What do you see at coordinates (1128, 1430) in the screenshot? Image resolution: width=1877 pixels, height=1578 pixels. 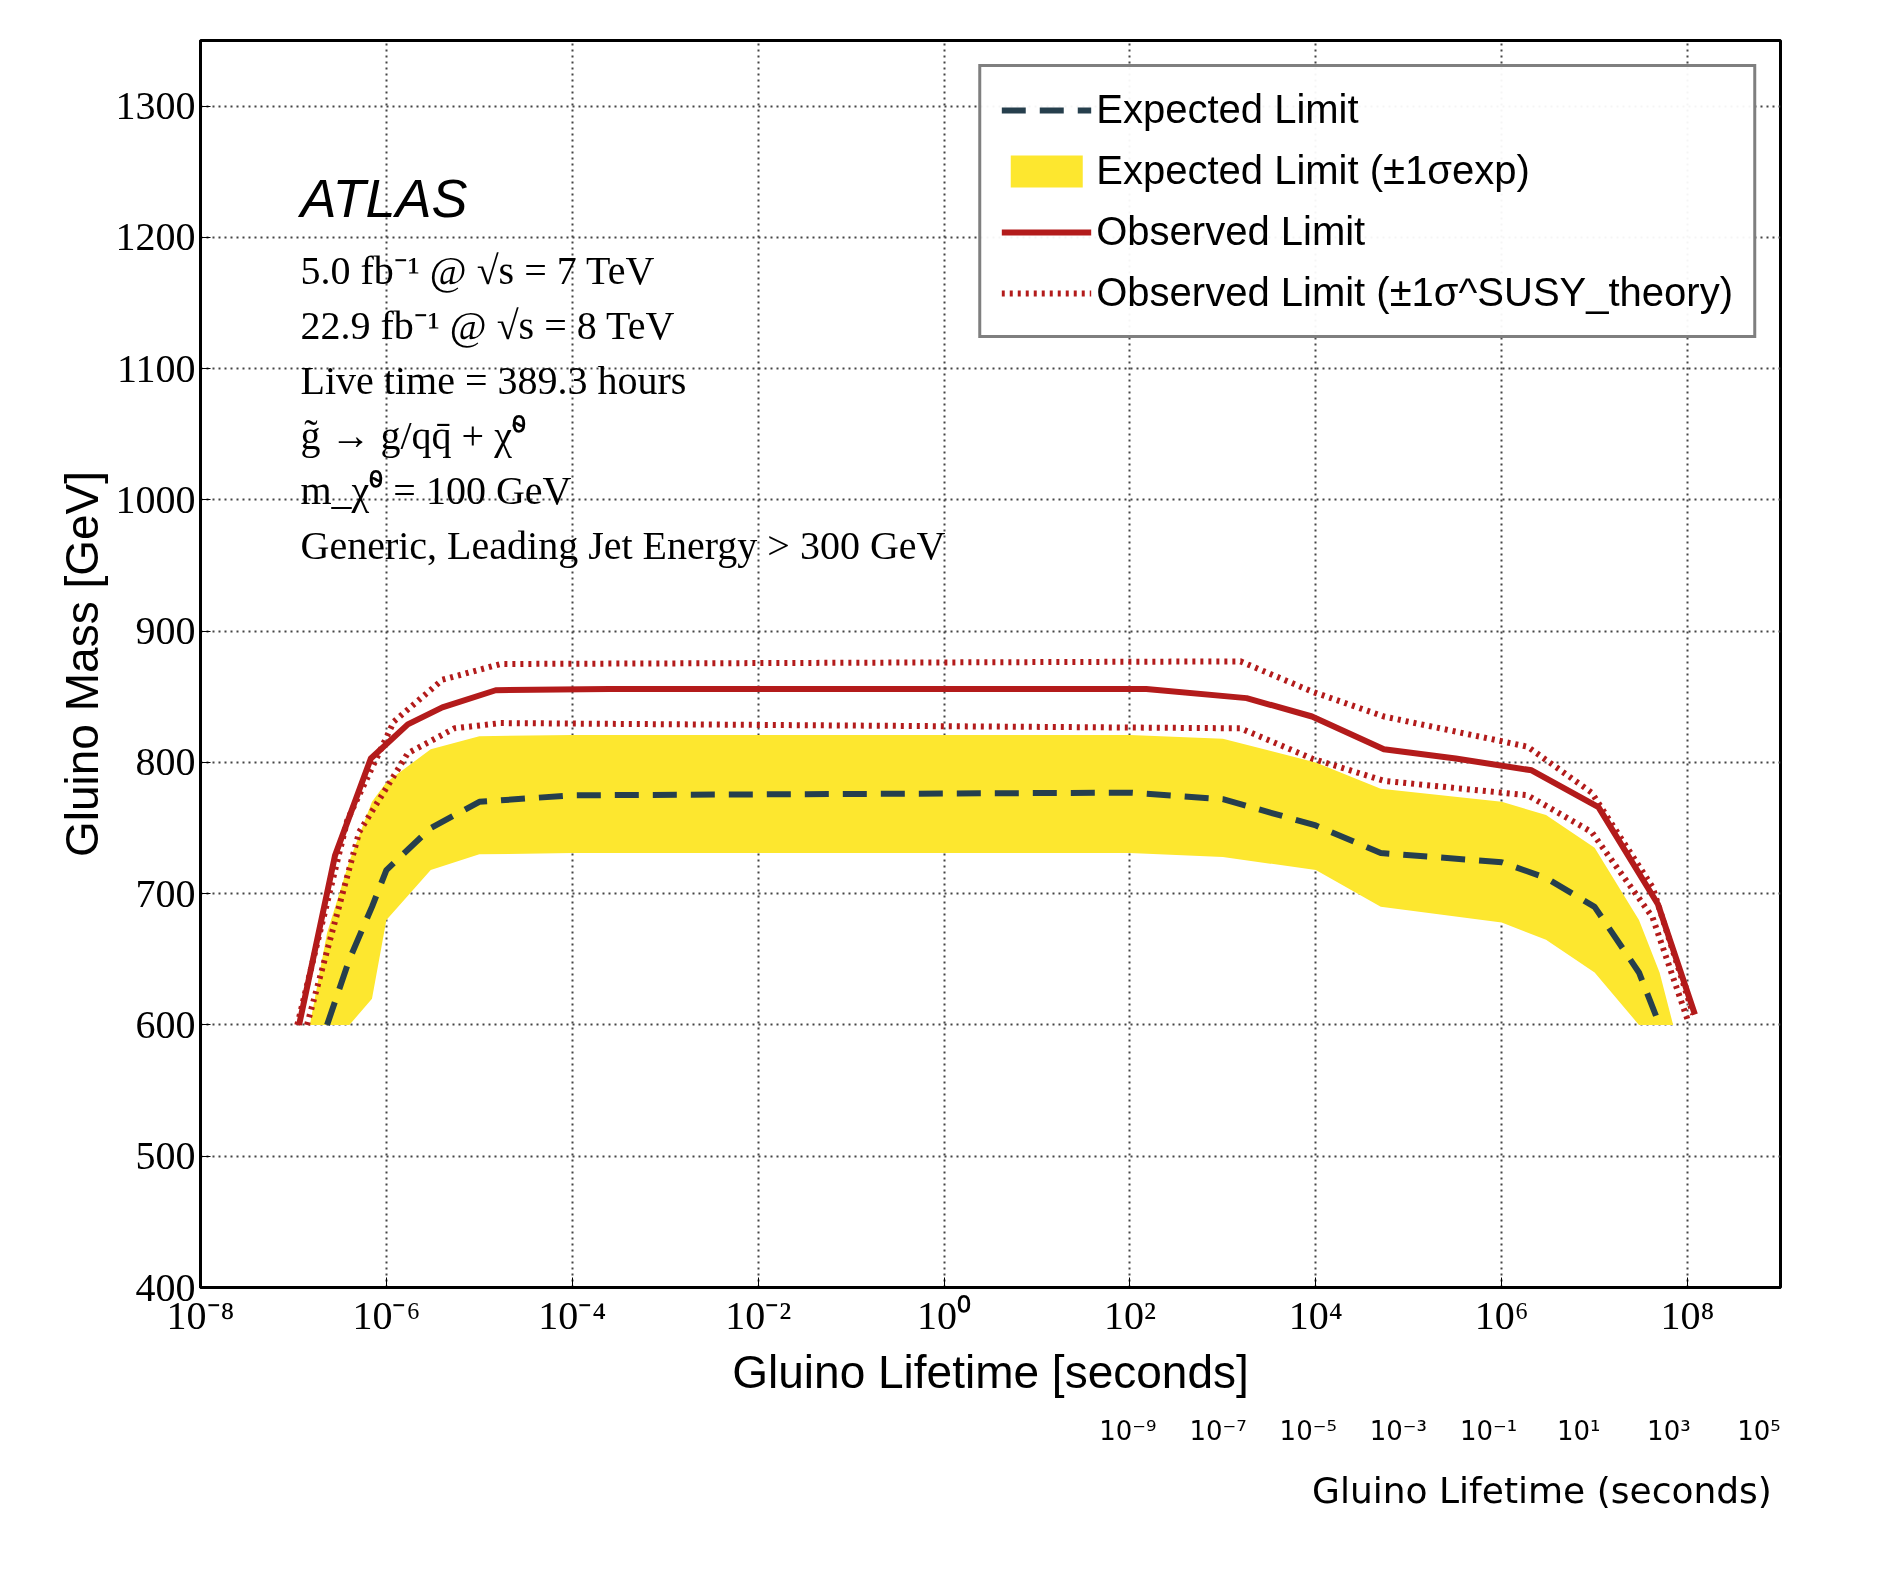 I see `text: 10⁻⁹` at bounding box center [1128, 1430].